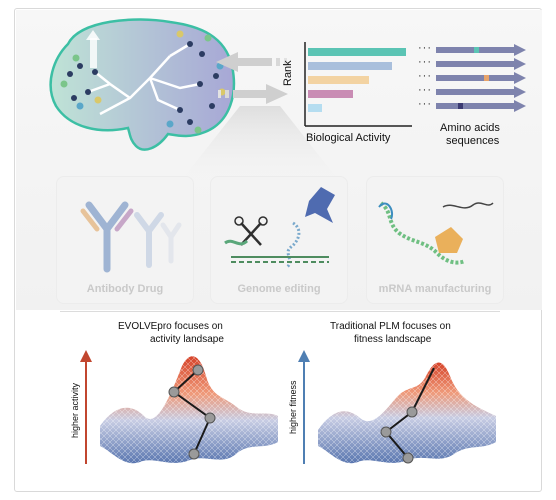 This screenshot has height=500, width=556. Describe the element at coordinates (393, 339) in the screenshot. I see `landscape-right-title-line2: fitness landscape` at that location.